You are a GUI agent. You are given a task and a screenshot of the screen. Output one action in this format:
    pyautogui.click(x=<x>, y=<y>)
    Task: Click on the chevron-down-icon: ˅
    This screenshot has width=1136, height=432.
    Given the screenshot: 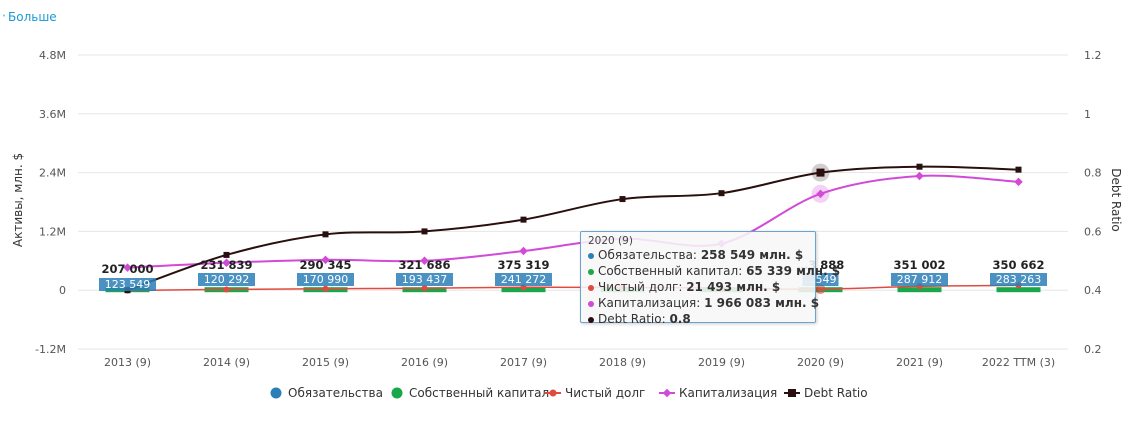 What is the action you would take?
    pyautogui.click(x=4, y=18)
    